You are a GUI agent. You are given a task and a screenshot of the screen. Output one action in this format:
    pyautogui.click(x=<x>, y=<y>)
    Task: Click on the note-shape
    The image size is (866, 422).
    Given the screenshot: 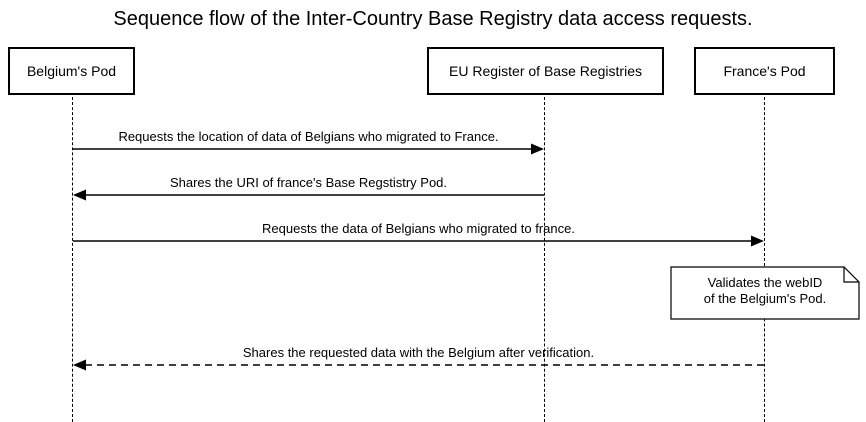 What is the action you would take?
    pyautogui.click(x=765, y=293)
    